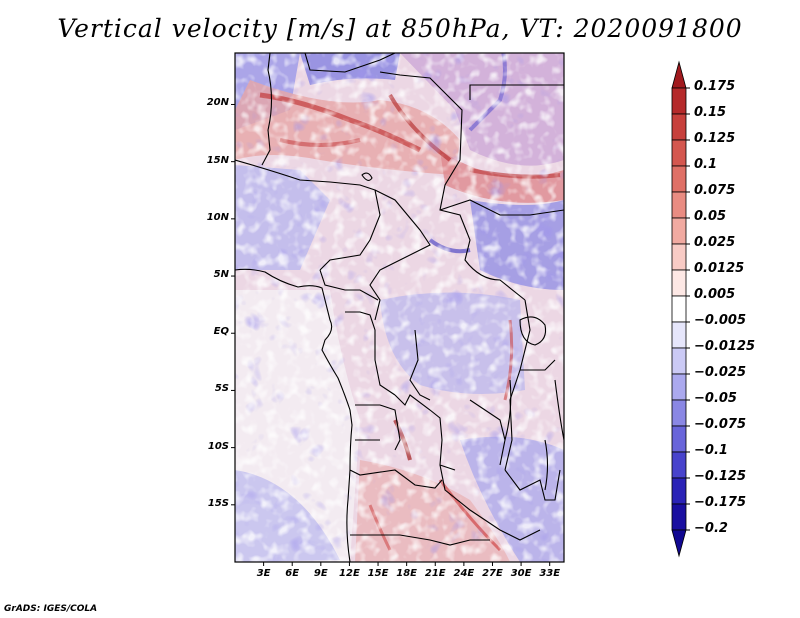 Image resolution: width=800 pixels, height=618 pixels. Describe the element at coordinates (263, 573) in the screenshot. I see `lon-tick-label: 3E` at that location.